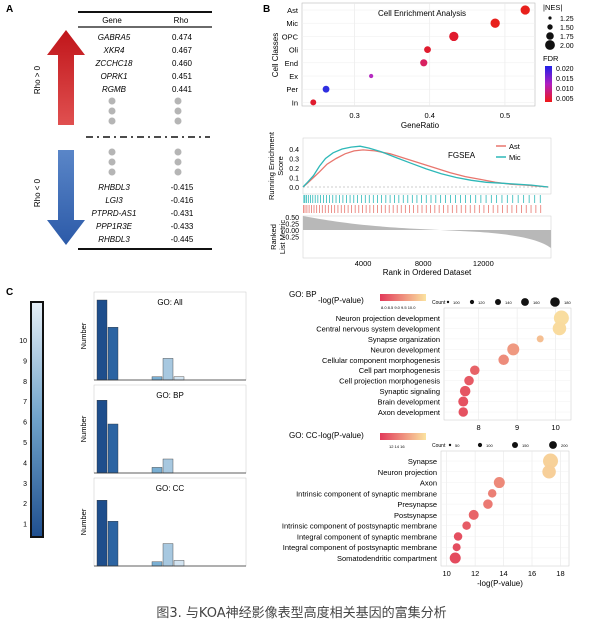 Image resolution: width=603 pixels, height=625 pixels. Describe the element at coordinates (439, 446) in the screenshot. I see `cc-count-label: Count` at that location.